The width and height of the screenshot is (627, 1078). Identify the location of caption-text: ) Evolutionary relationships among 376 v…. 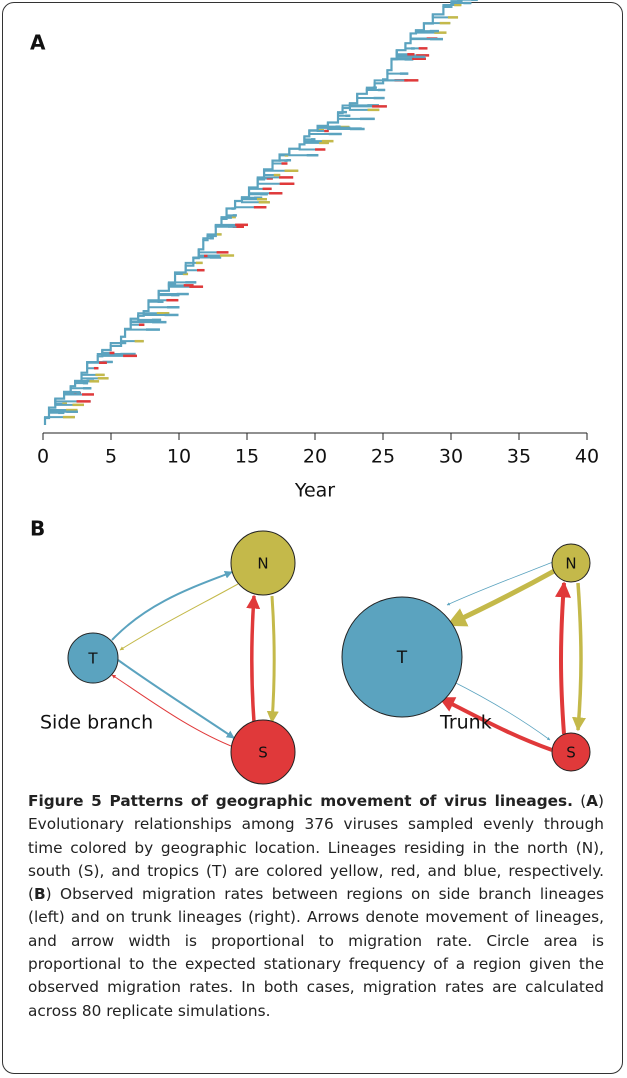
(316, 848).